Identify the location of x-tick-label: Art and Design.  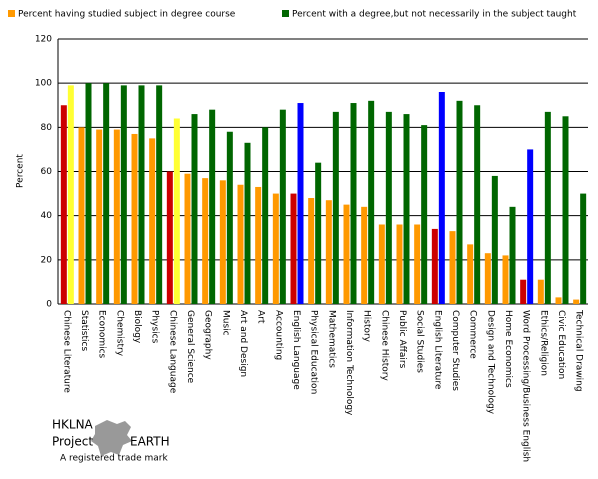
(243, 343).